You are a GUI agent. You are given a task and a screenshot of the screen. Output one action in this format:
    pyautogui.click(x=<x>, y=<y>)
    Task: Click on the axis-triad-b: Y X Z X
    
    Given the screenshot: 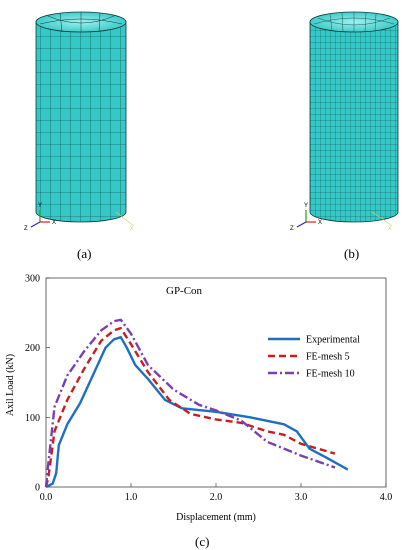 What is the action you would take?
    pyautogui.click(x=341, y=217)
    